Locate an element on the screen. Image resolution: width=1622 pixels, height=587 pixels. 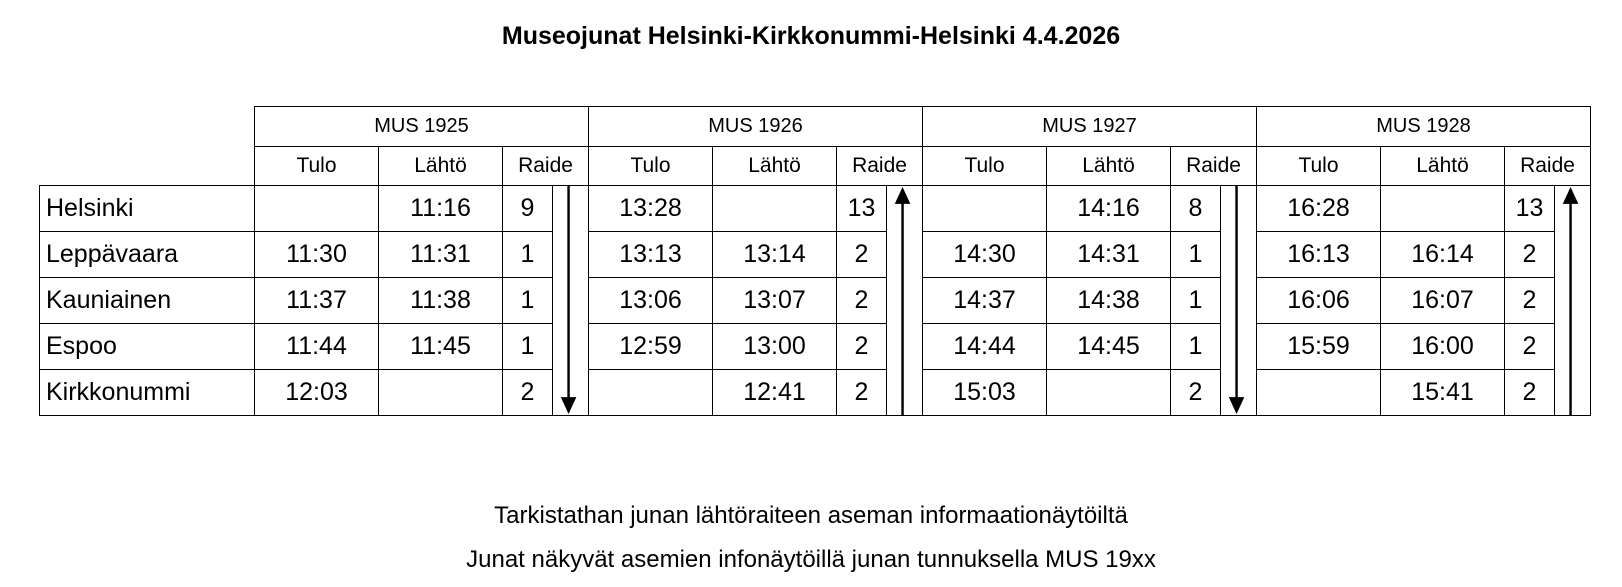
table-row: Kirkkonummi 12:03 2 12:41 2 15:03 2 15:41 2 is located at coordinates (815, 392).